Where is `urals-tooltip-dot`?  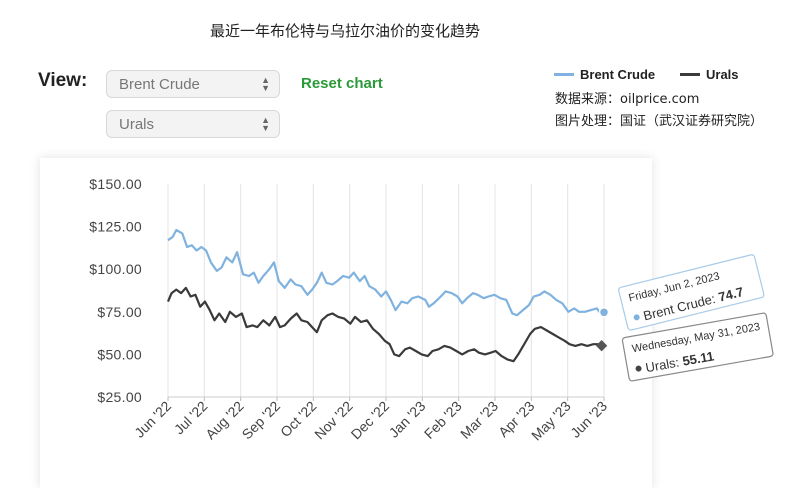 urals-tooltip-dot is located at coordinates (638, 368).